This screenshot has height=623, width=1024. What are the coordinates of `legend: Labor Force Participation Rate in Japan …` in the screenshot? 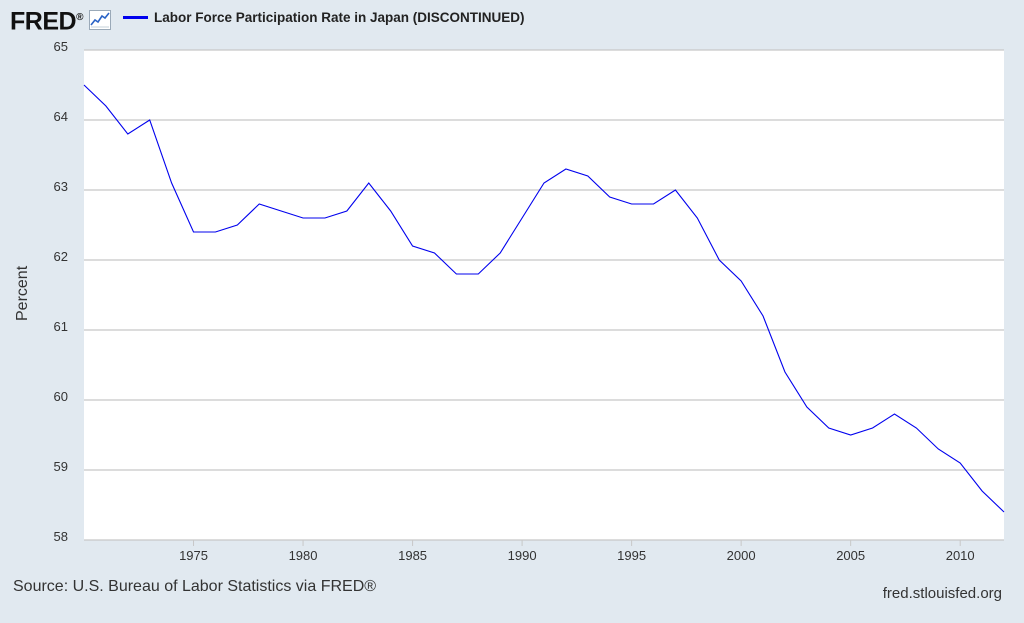 It's located at (324, 17).